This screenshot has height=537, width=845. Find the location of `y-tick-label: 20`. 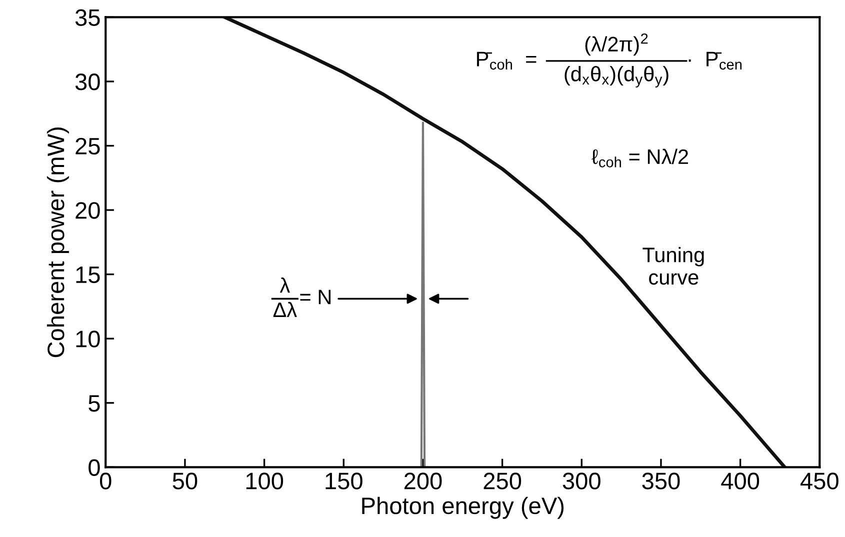

y-tick-label: 20 is located at coordinates (88, 210).